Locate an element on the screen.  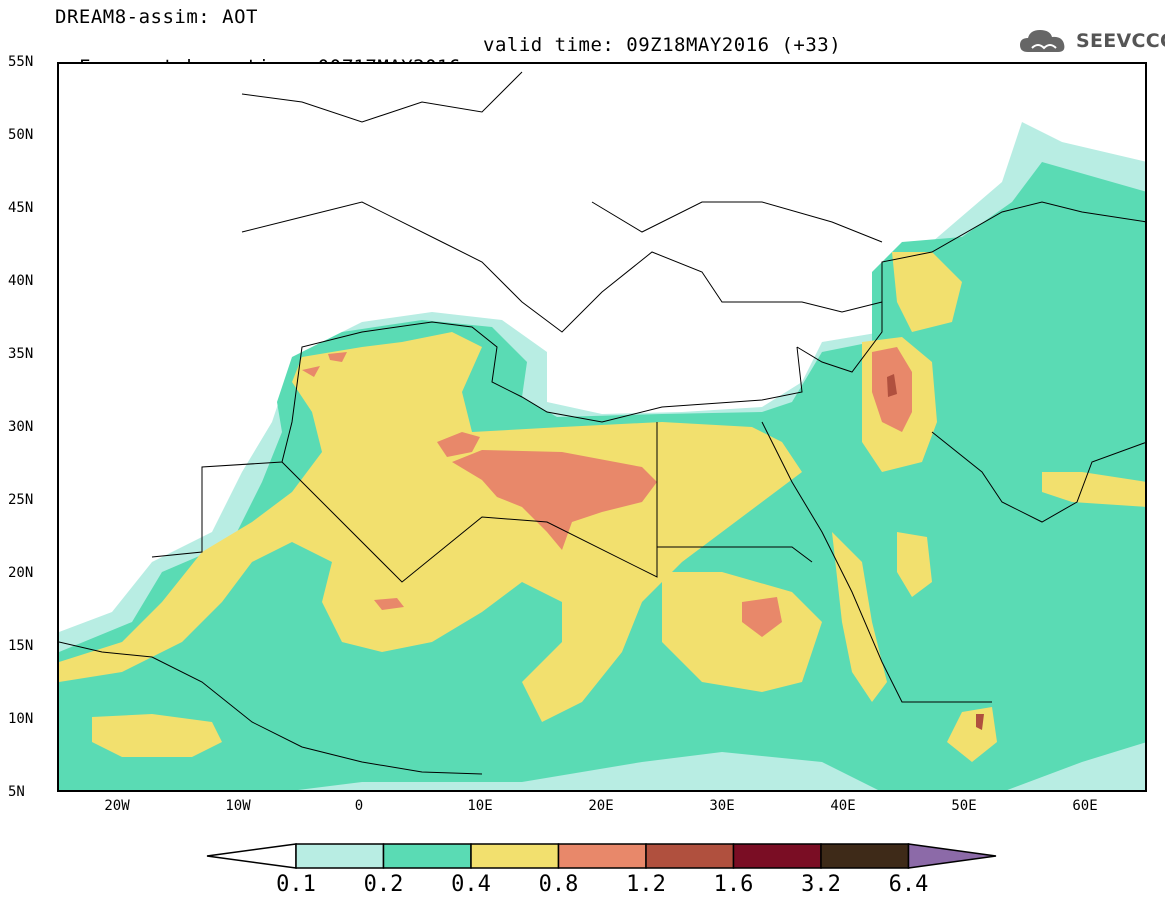
lon-label: 40E is located at coordinates (843, 806).